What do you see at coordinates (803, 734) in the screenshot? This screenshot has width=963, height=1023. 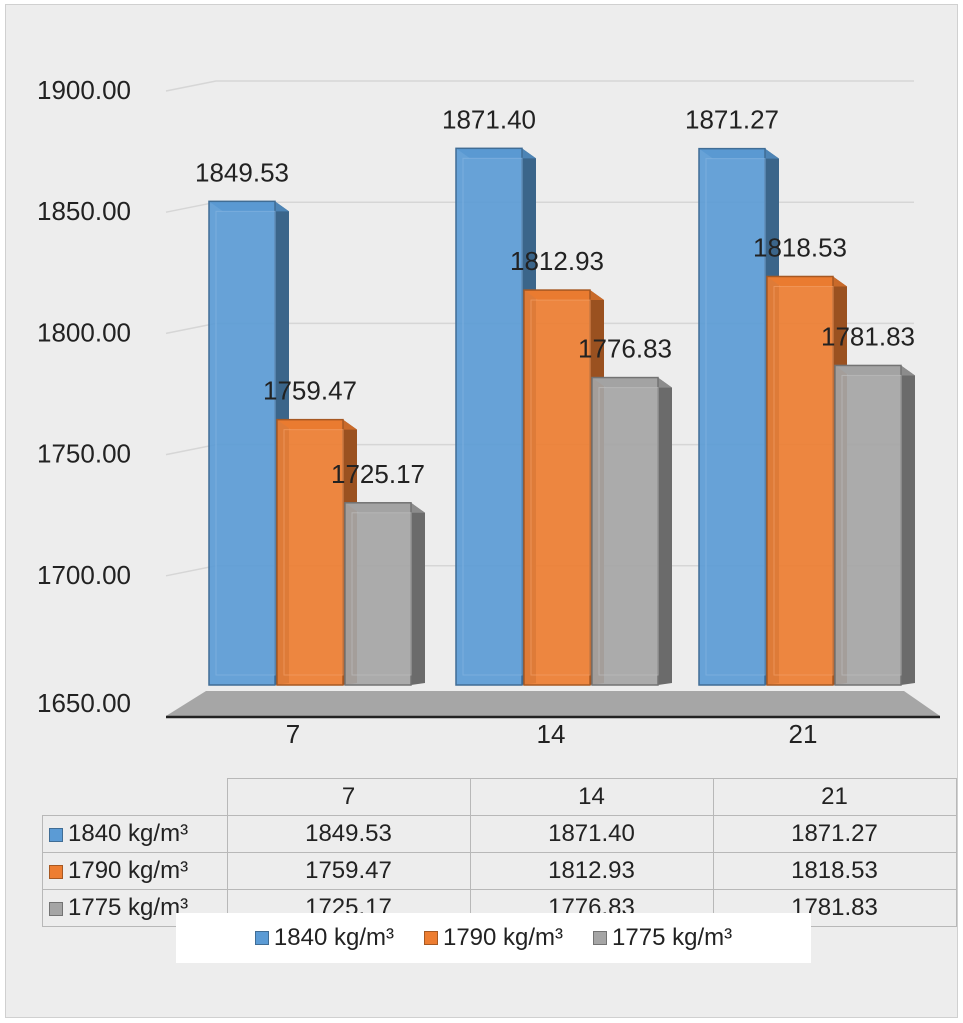 I see `x-tick-label: 21` at bounding box center [803, 734].